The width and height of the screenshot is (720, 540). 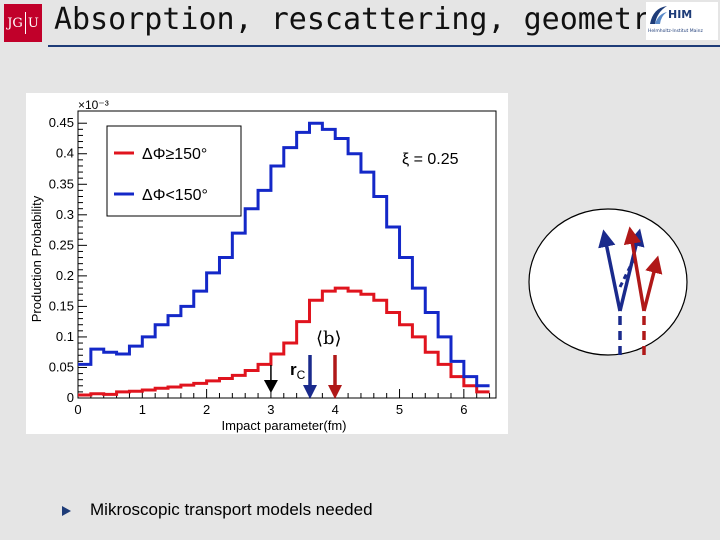 I want to click on x-tick-label: 2, so click(x=206, y=409).